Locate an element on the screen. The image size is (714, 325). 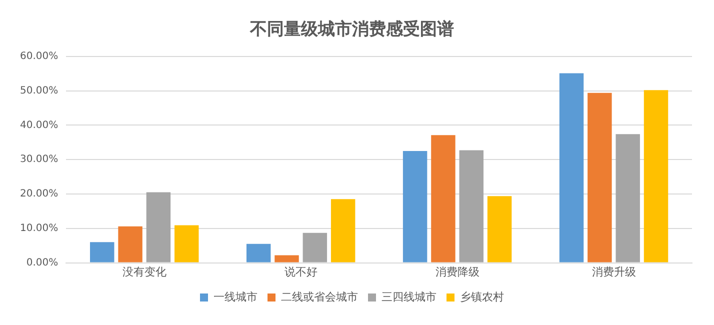
y-tick-label: 30.00% is located at coordinates (39, 160).